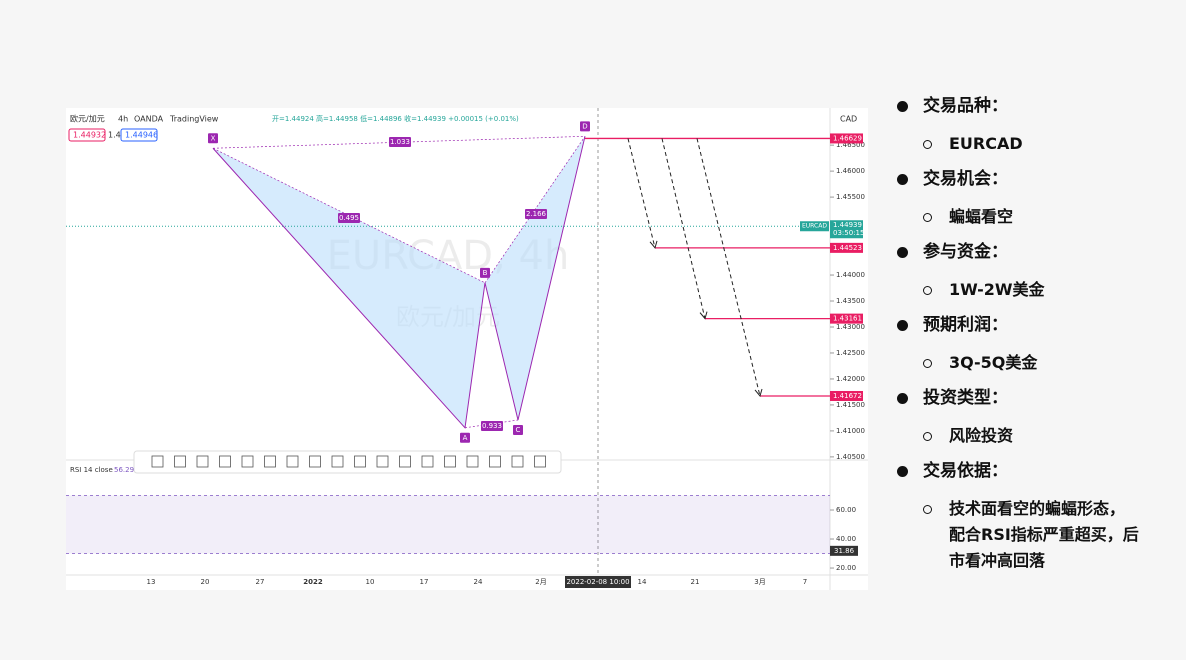  What do you see at coordinates (850, 171) in the screenshot?
I see `y-tick-label: 1.46000` at bounding box center [850, 171].